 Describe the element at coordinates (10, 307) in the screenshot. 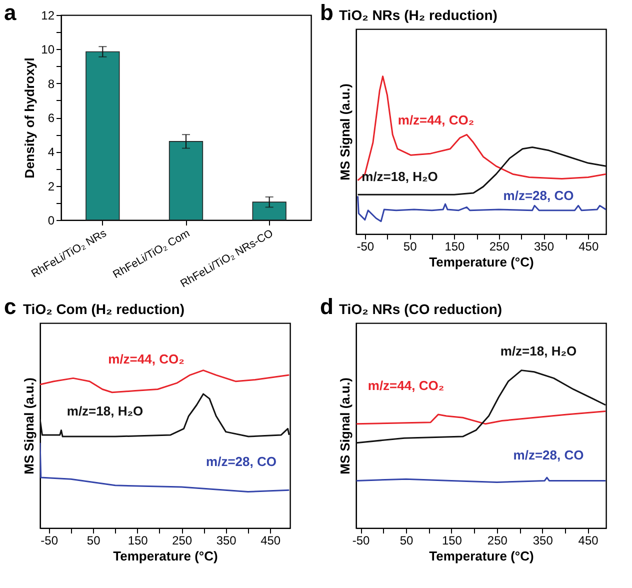

I see `text: c` at that location.